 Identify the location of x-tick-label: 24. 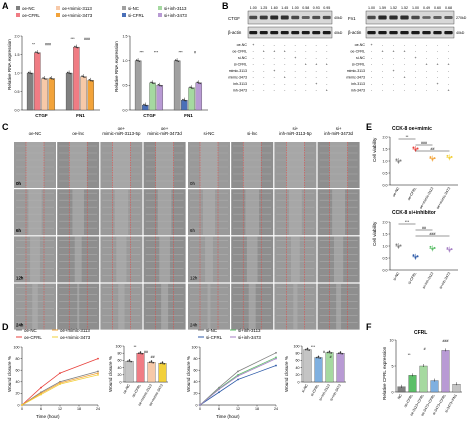
(98, 409).